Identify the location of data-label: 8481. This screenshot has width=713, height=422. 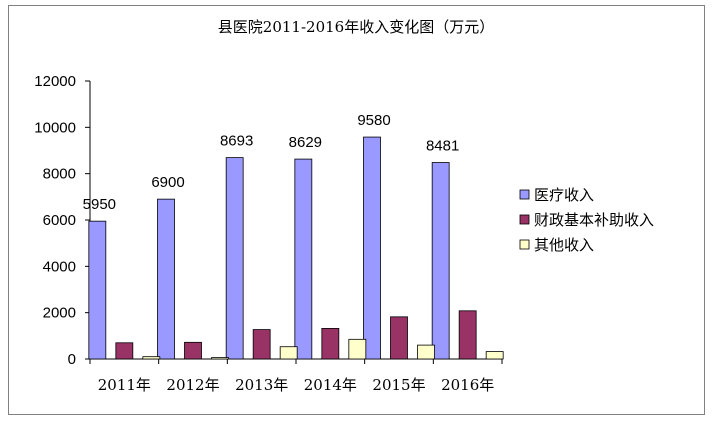
(442, 146).